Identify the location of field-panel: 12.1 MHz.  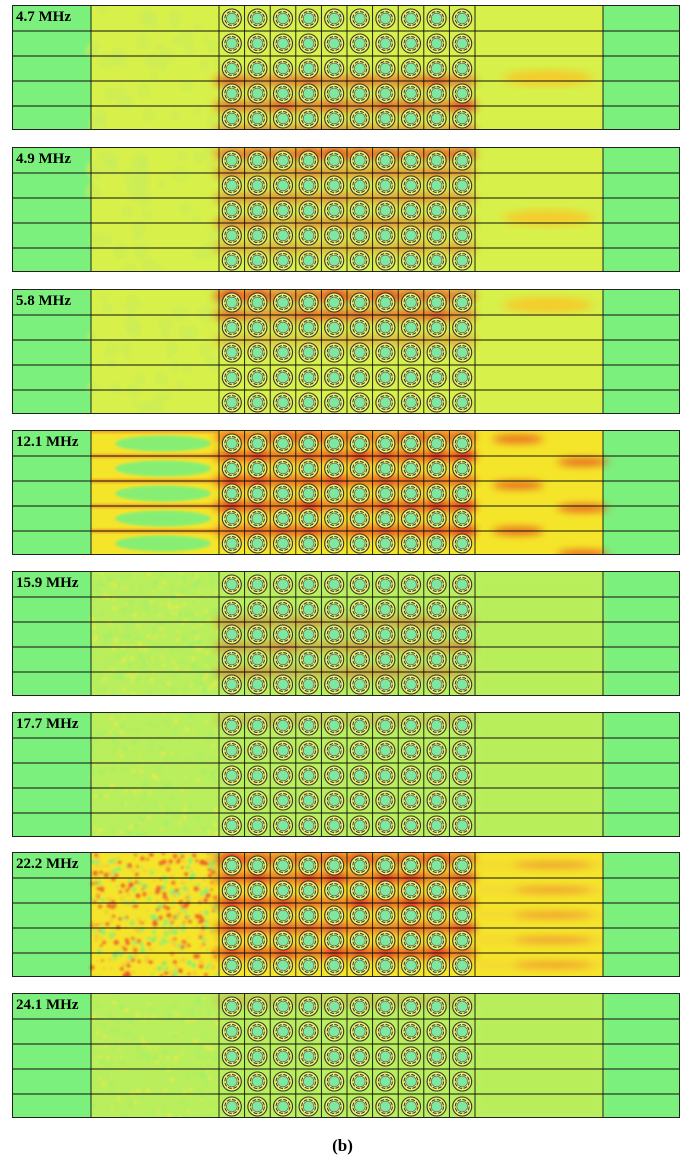
(346, 492).